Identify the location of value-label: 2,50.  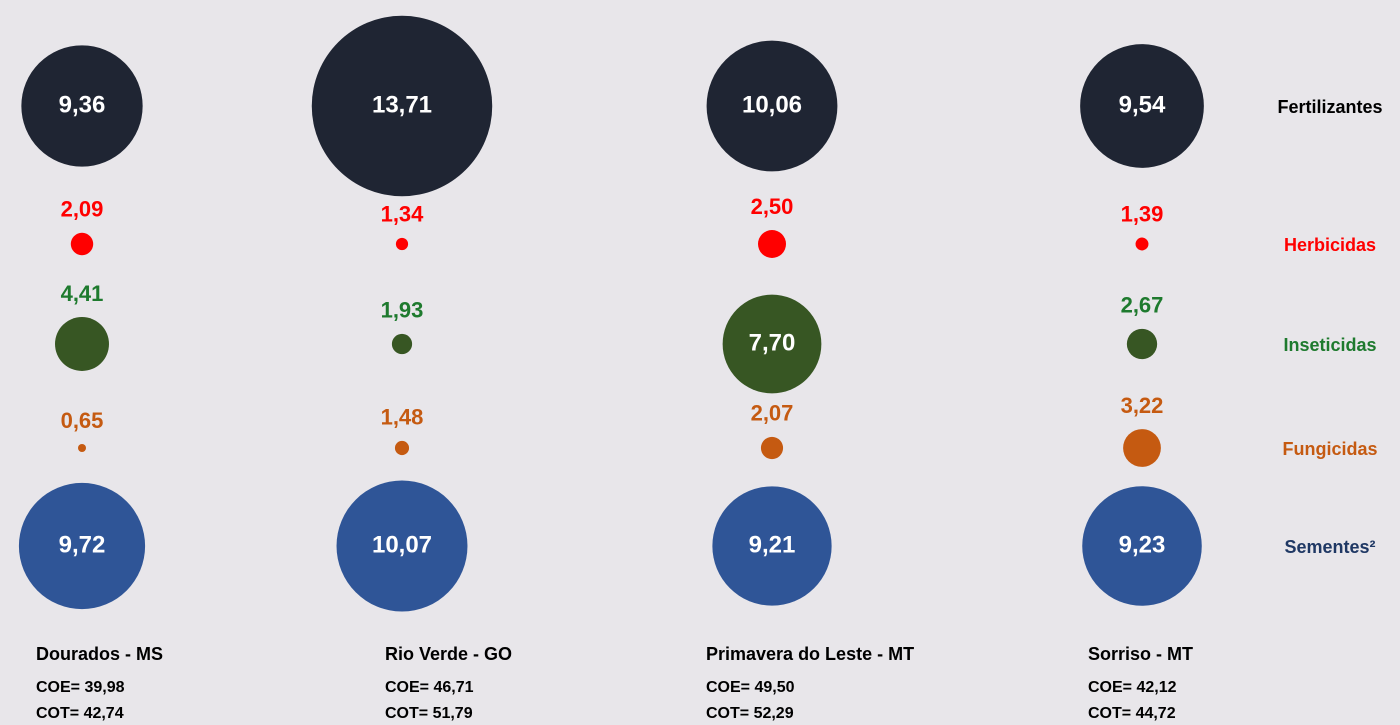
(772, 206).